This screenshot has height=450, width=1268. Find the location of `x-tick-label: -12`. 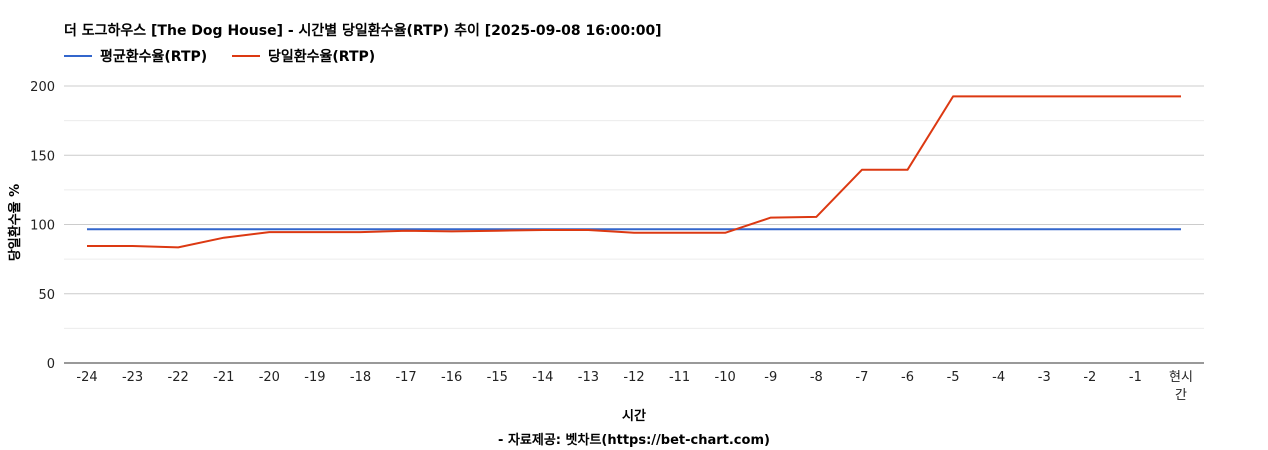

x-tick-label: -12 is located at coordinates (633, 377).